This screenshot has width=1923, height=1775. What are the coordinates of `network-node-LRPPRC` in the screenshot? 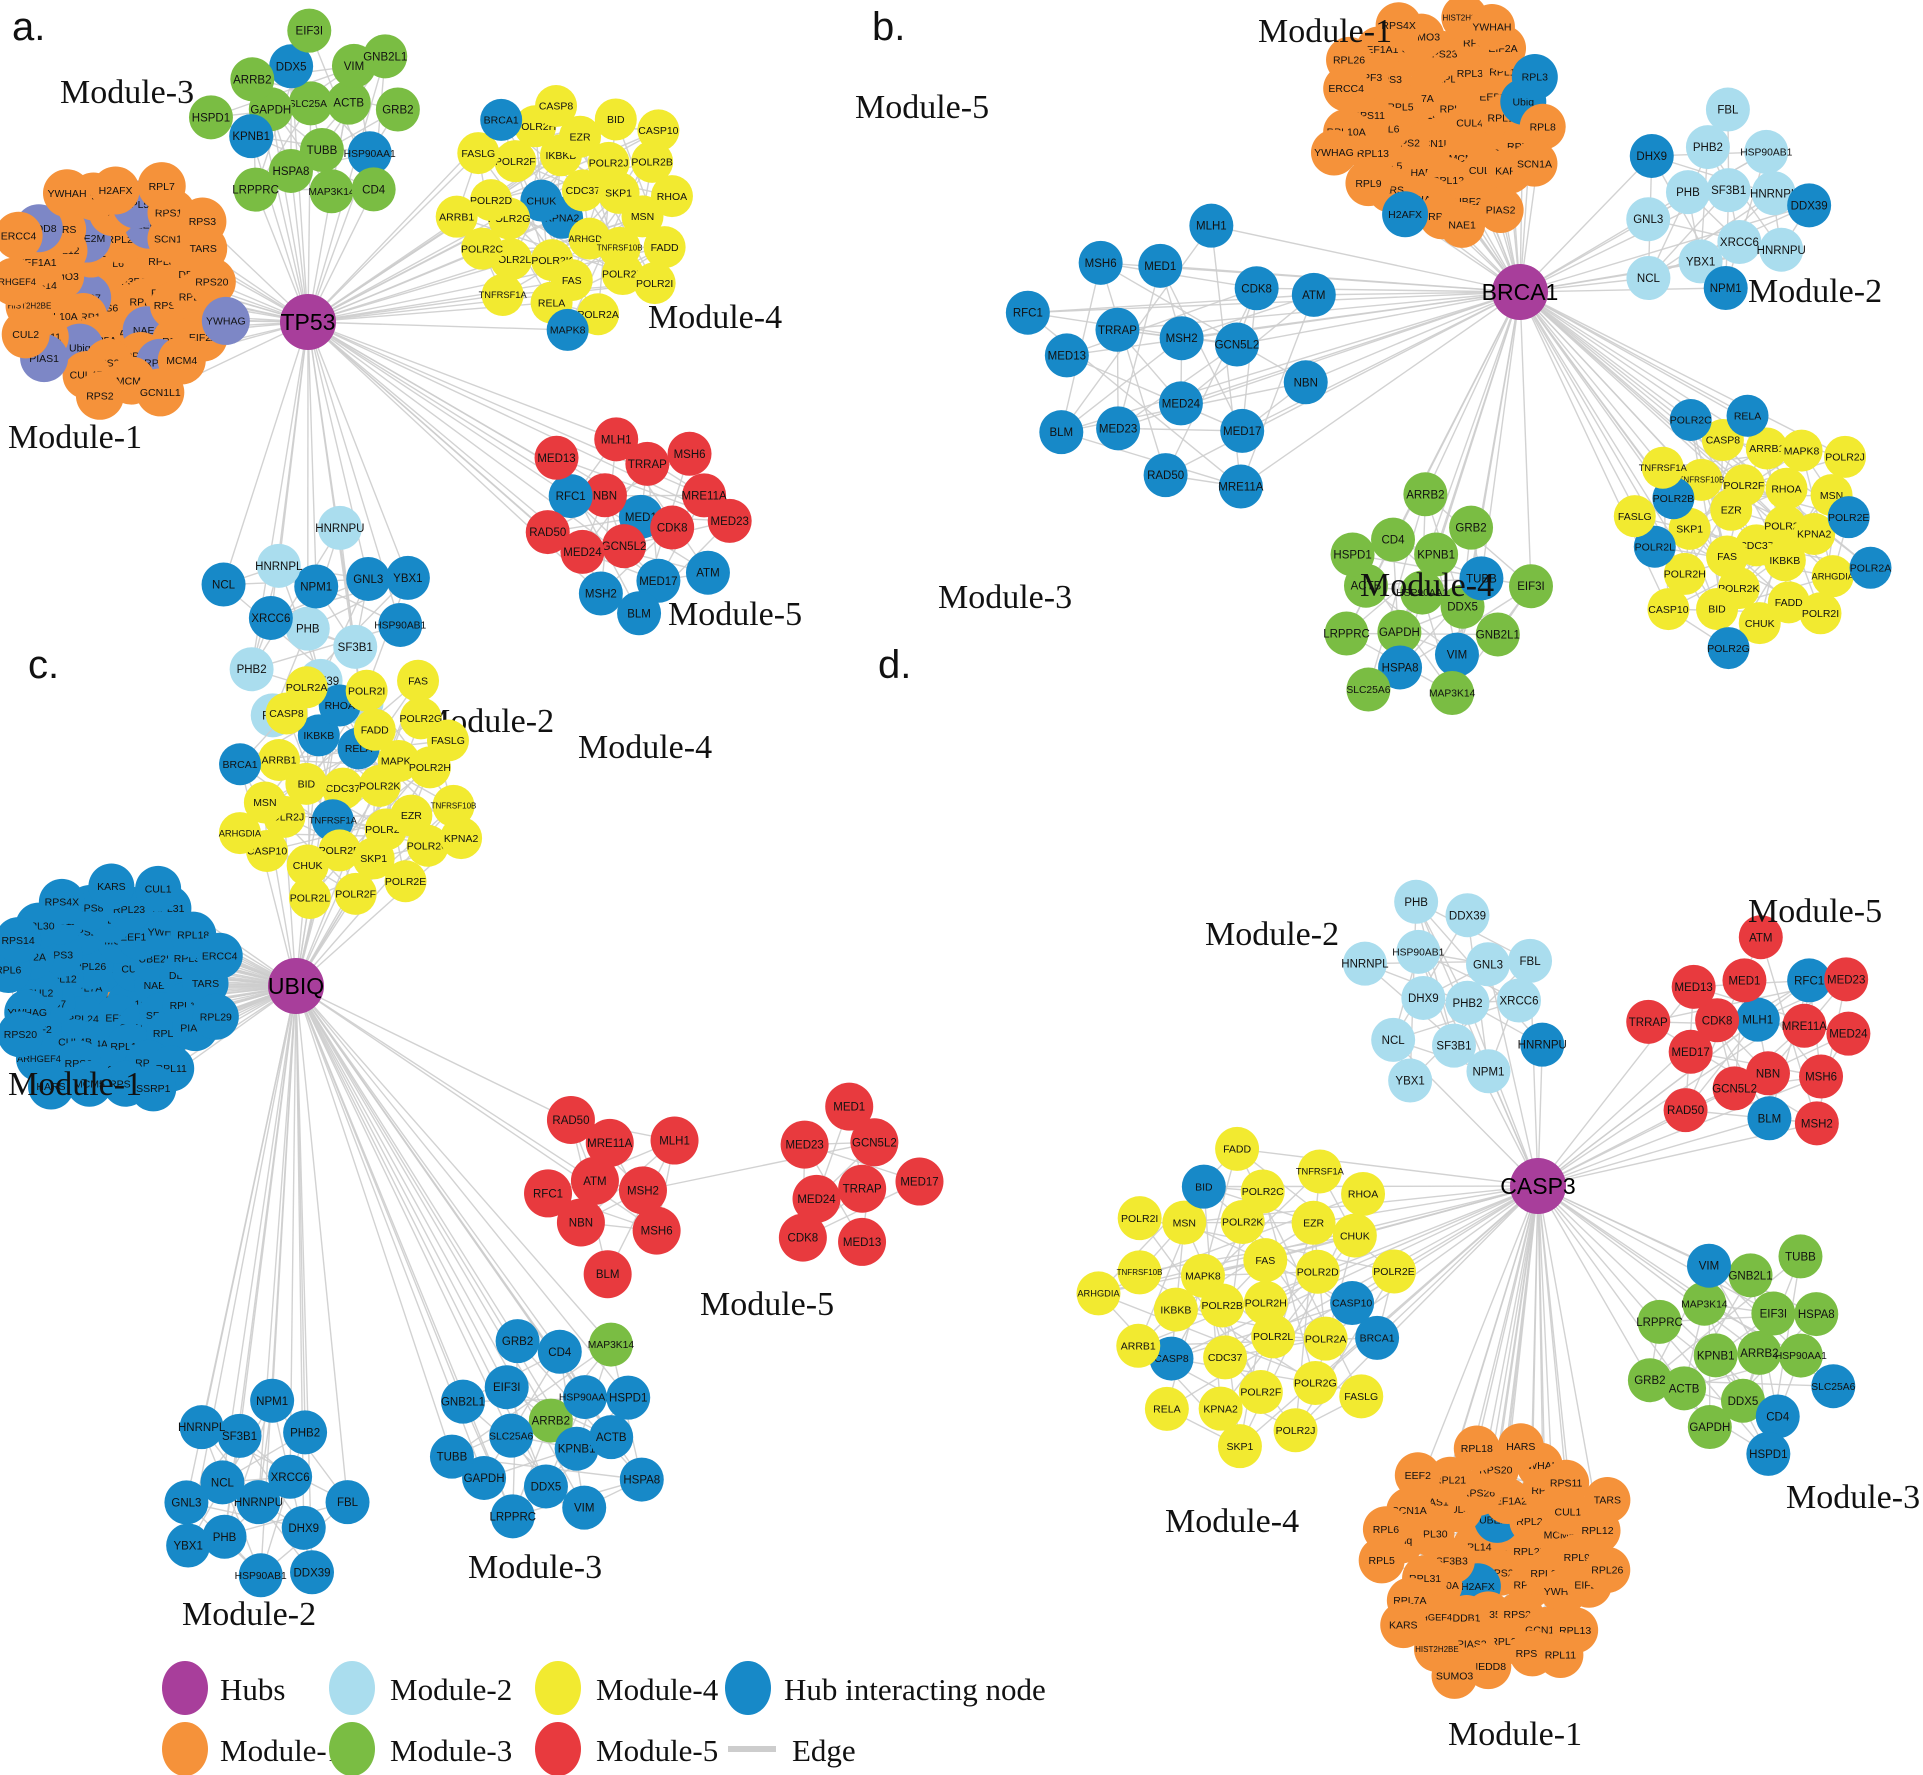 It's located at (512, 1516).